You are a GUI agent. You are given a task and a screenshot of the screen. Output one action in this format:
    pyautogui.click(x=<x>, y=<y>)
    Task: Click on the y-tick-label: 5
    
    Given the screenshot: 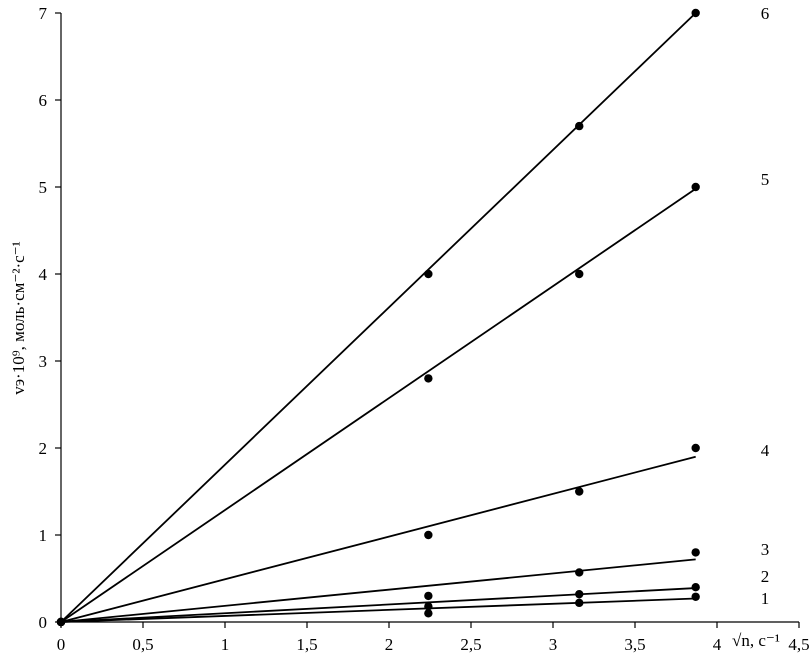 What is the action you would take?
    pyautogui.click(x=43, y=187)
    